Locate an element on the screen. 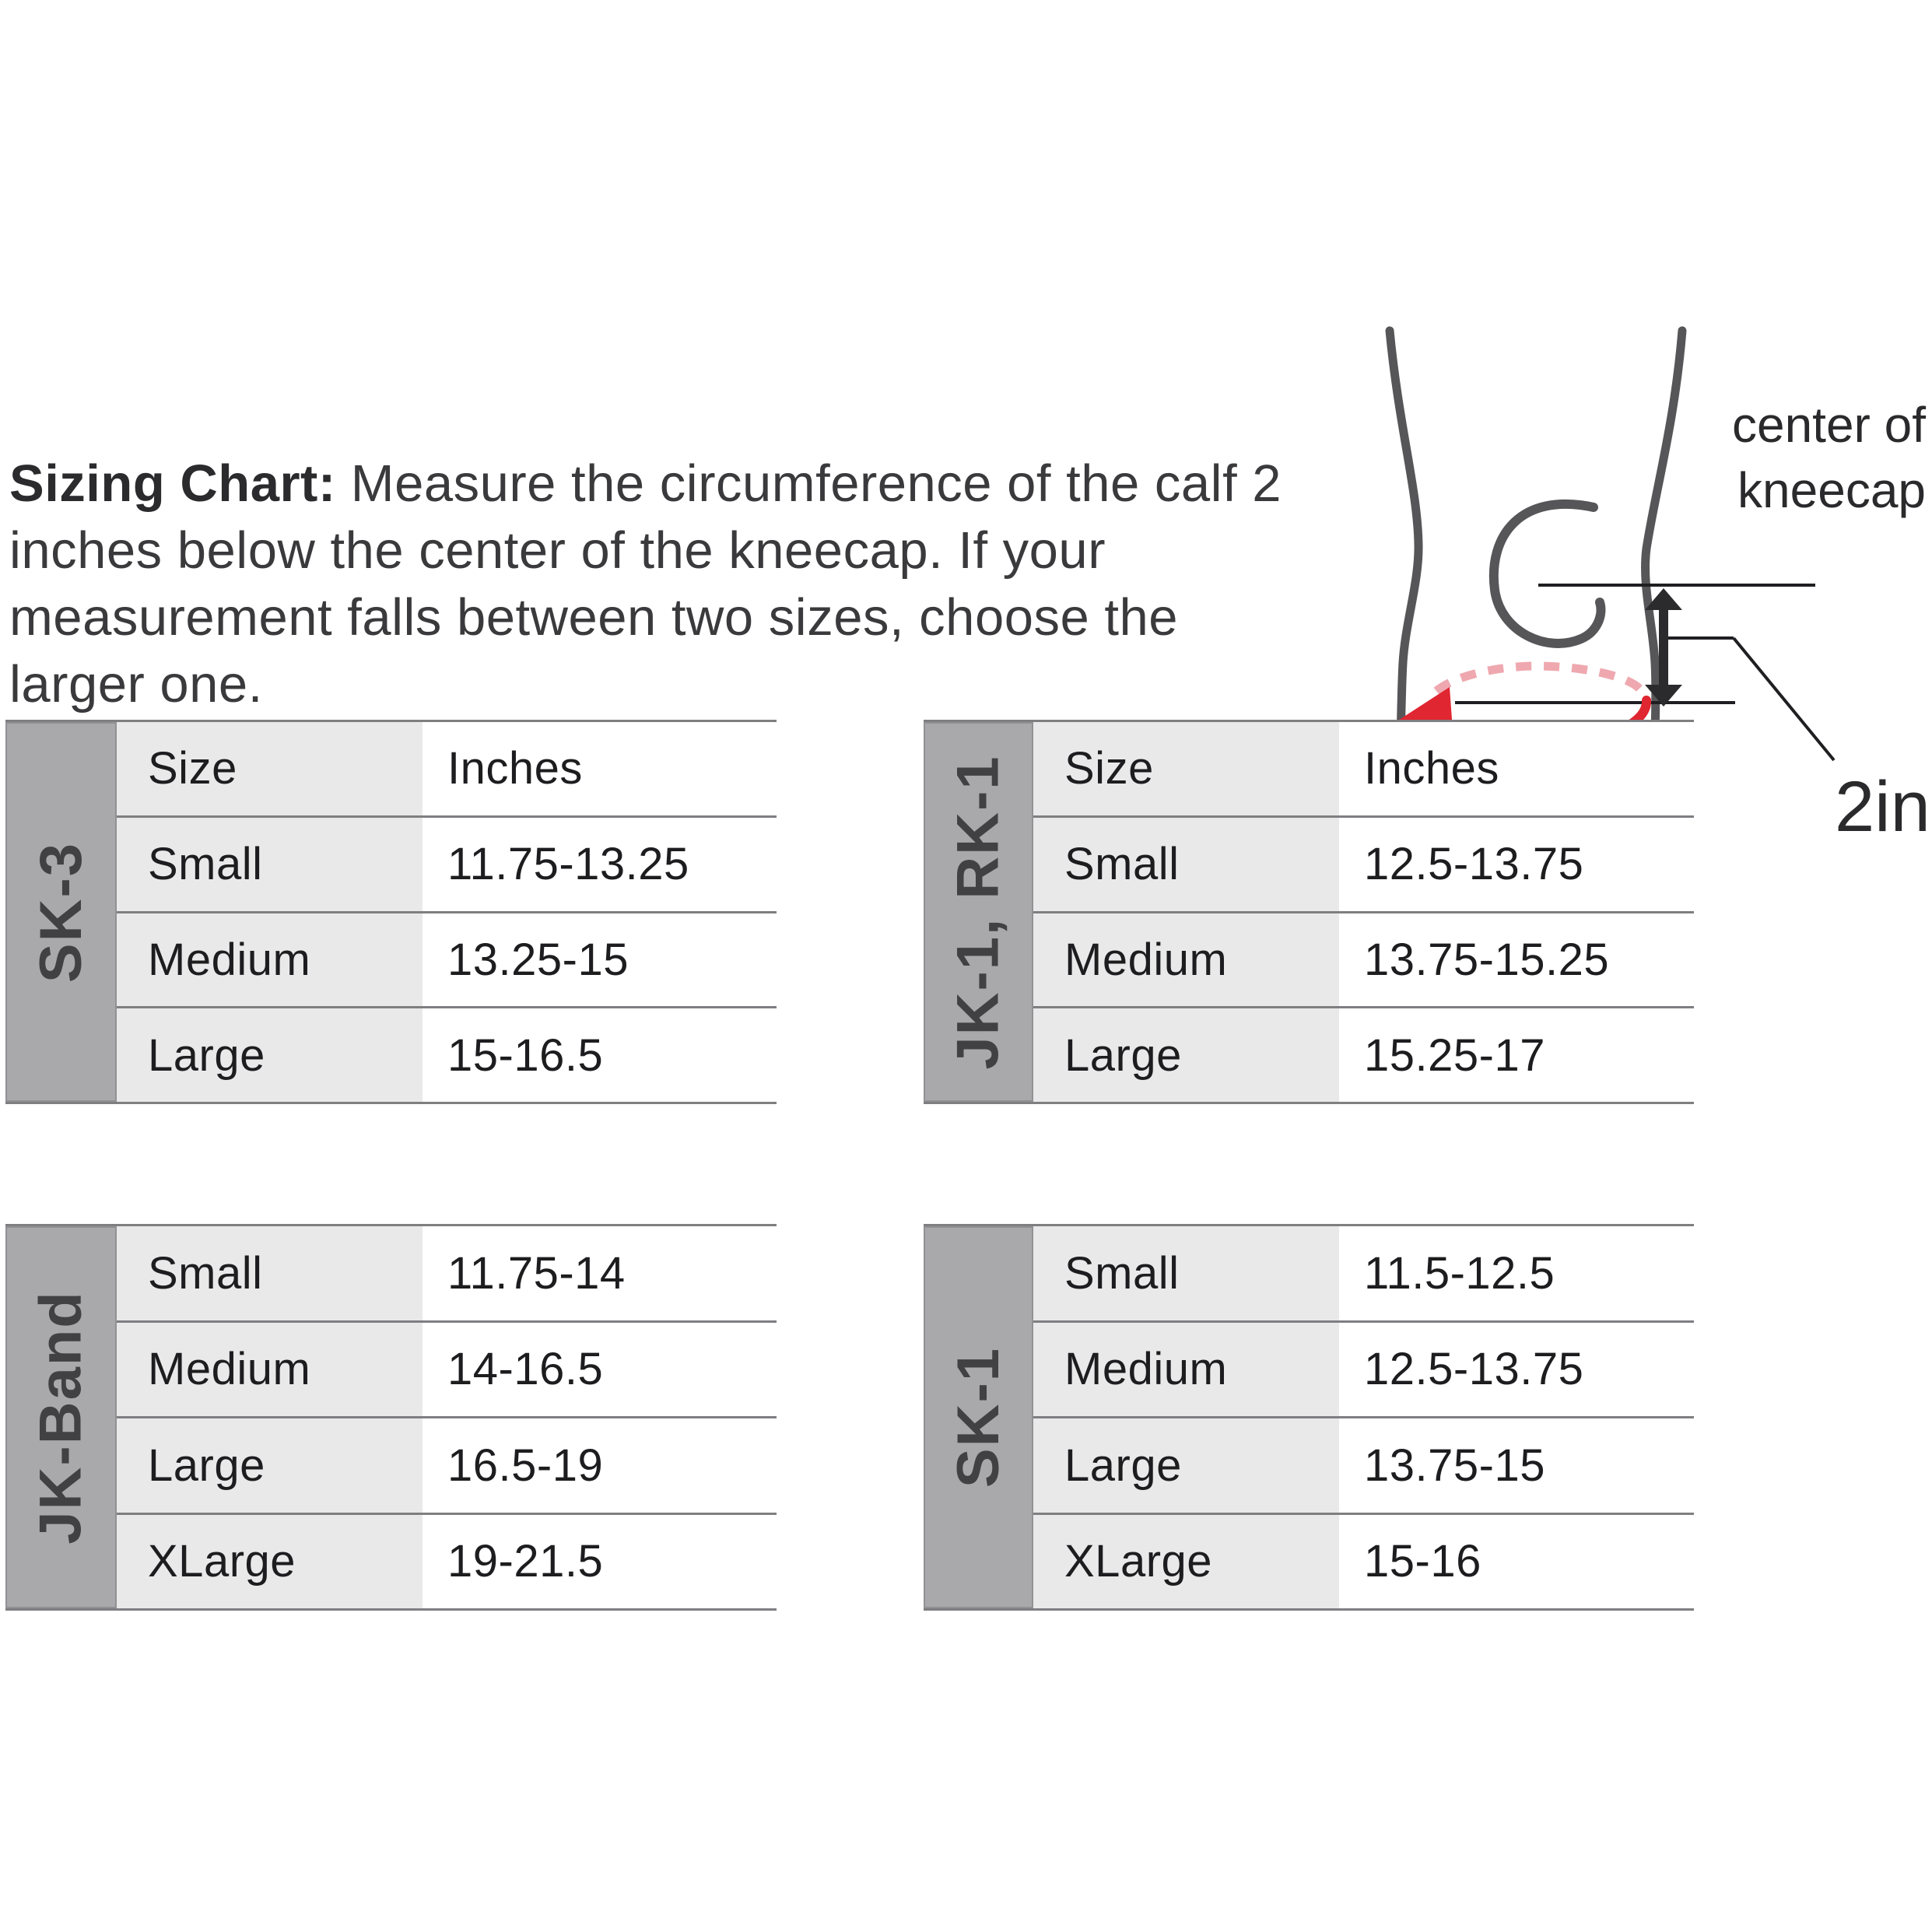 Image resolution: width=1932 pixels, height=1932 pixels. inches-cell: 13.25-15 is located at coordinates (600, 960).